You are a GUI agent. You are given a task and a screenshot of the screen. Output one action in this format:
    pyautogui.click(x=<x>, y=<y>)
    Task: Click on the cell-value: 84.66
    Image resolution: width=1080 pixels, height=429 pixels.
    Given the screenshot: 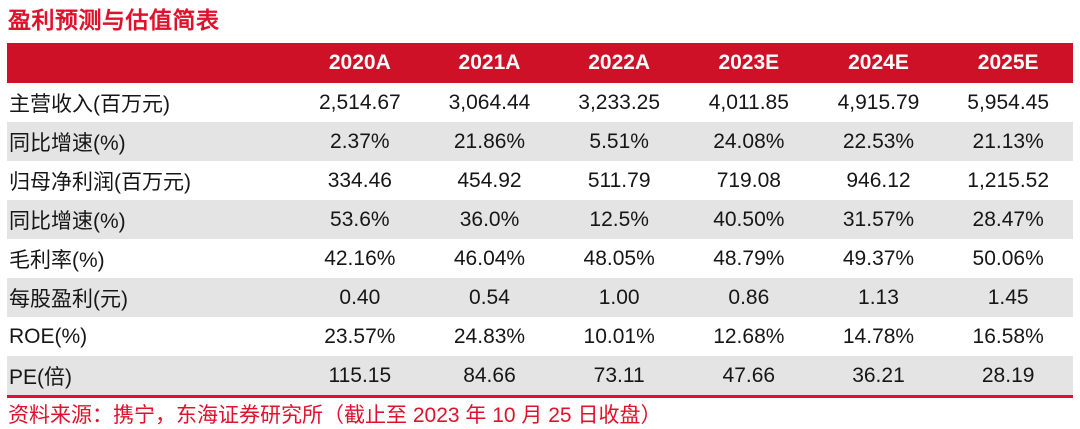 What is the action you would take?
    pyautogui.click(x=489, y=375)
    